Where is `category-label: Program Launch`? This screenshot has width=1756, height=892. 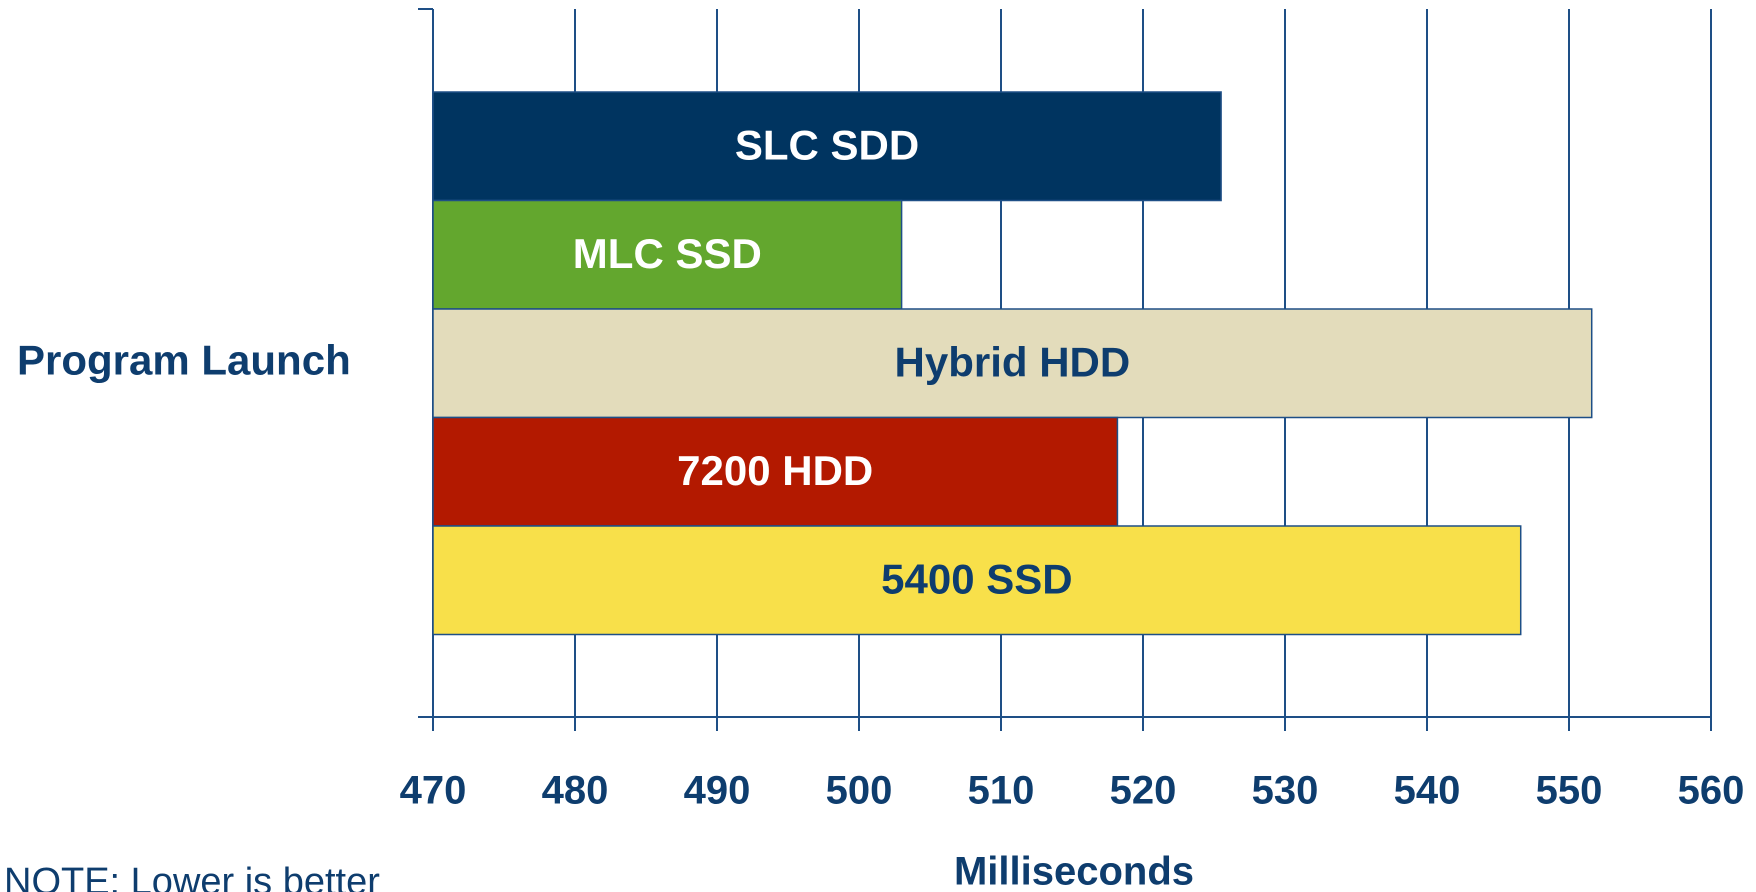 category-label: Program Launch is located at coordinates (184, 359).